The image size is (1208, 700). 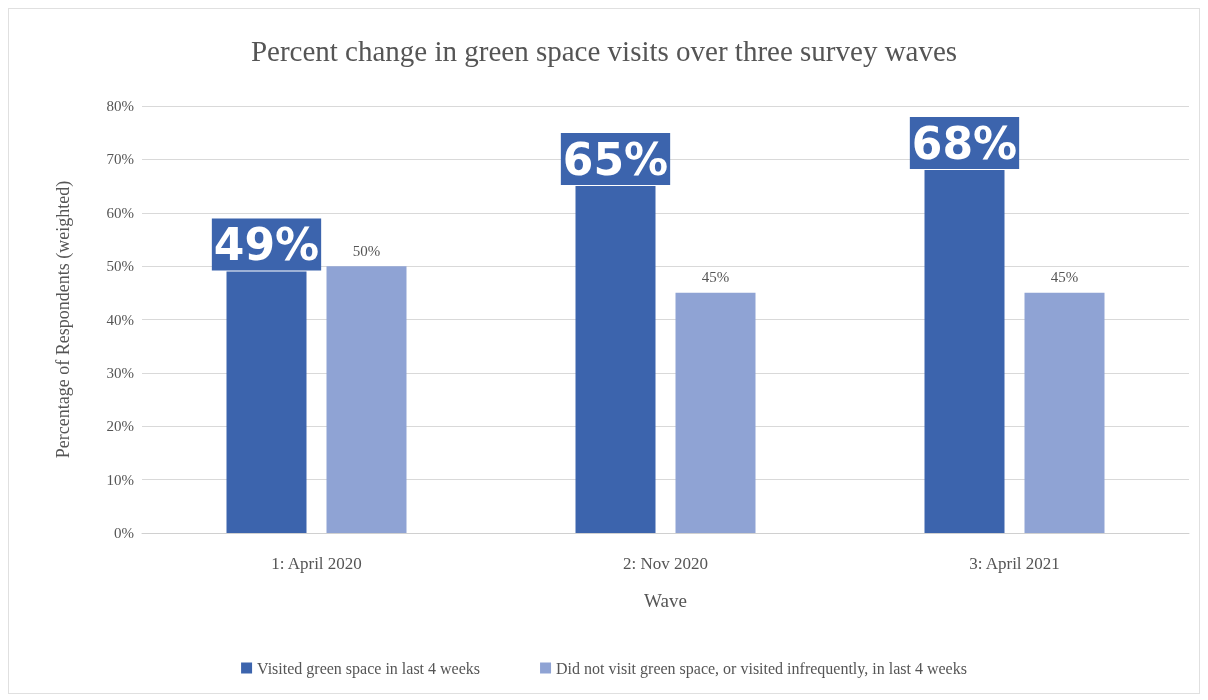 What do you see at coordinates (761, 668) in the screenshot?
I see `legend-label: Did not visit green space, or visited infrequently, in last 4 weeks` at bounding box center [761, 668].